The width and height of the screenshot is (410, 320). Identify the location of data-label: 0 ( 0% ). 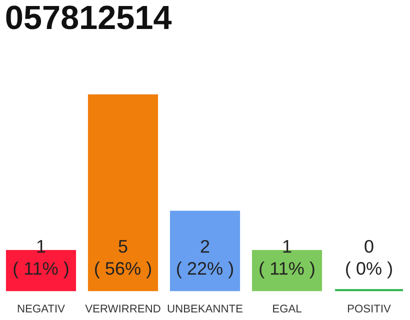
(369, 259).